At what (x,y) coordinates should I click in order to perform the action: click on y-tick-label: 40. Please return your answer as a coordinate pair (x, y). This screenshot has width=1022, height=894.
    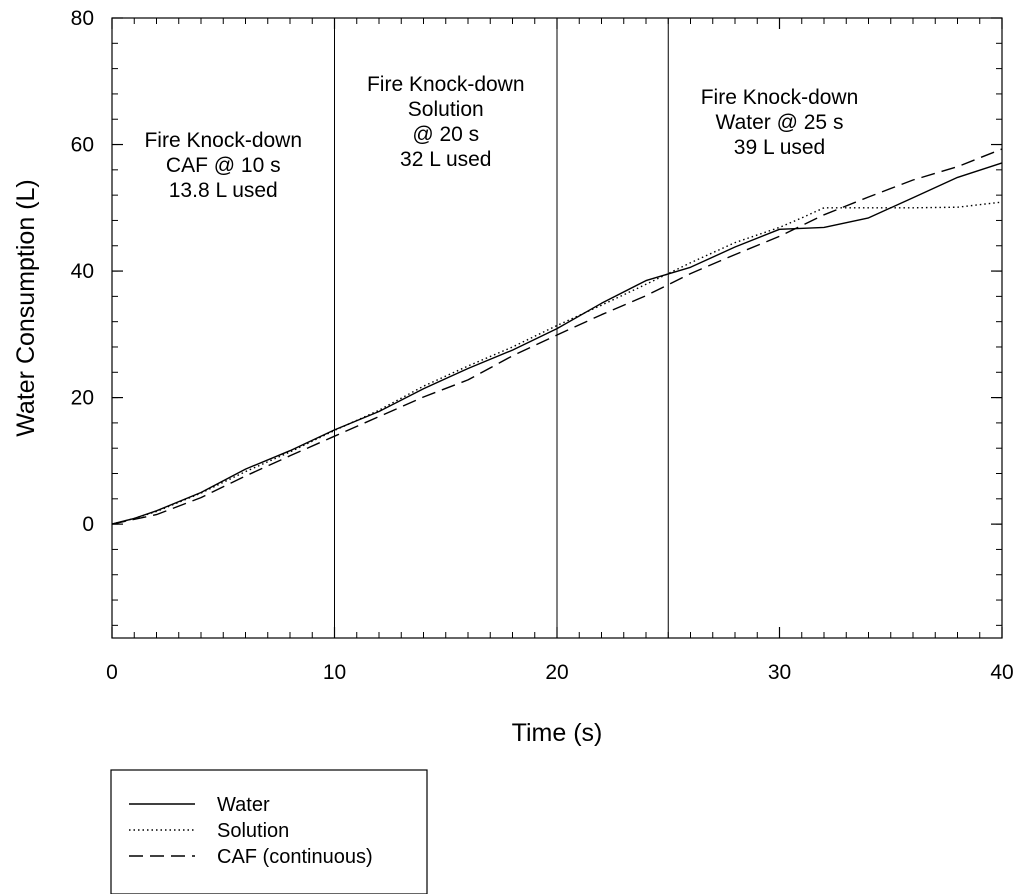
    Looking at the image, I should click on (82, 271).